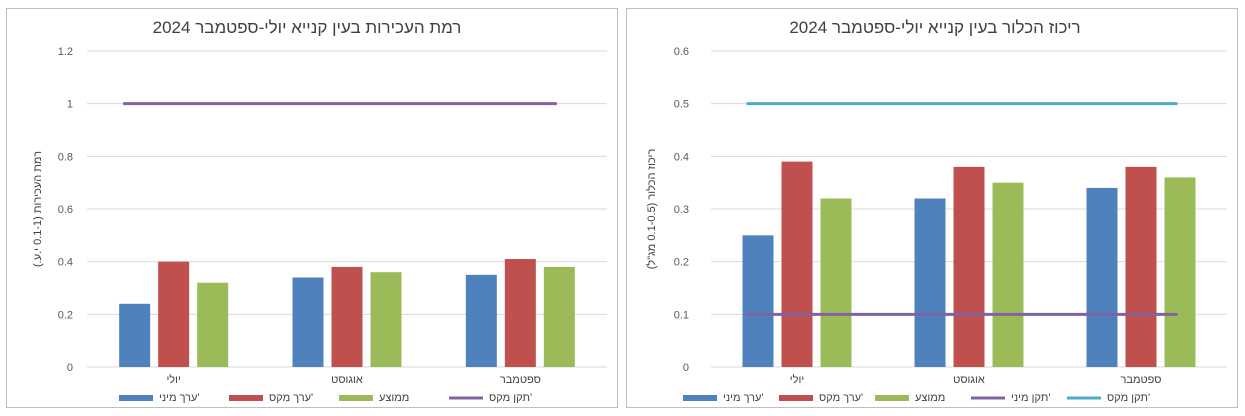 This screenshot has width=1245, height=416. What do you see at coordinates (651, 209) in the screenshot?
I see `y-axis-label: ריכוז הכלור (0.1-0.5 מג"ל)` at bounding box center [651, 209].